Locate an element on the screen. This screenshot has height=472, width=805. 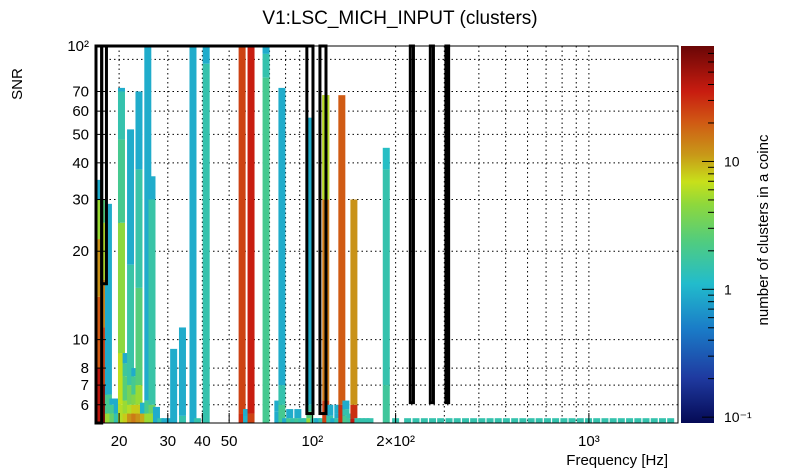
y-tick-label: 70 is located at coordinates (80, 91).